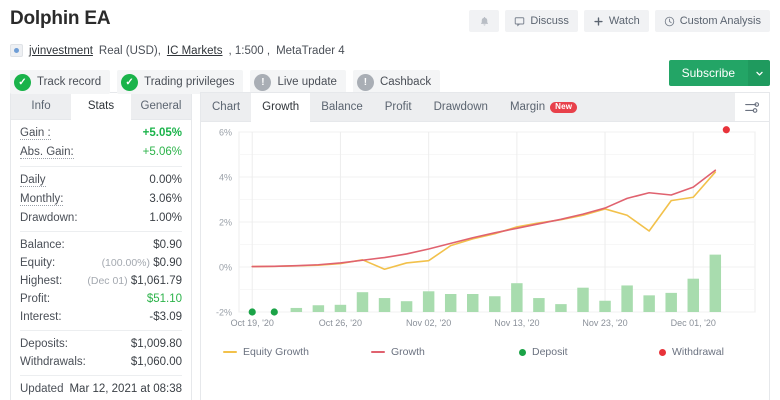 This screenshot has width=780, height=400. I want to click on check-circle-icon: ✓, so click(22, 82).